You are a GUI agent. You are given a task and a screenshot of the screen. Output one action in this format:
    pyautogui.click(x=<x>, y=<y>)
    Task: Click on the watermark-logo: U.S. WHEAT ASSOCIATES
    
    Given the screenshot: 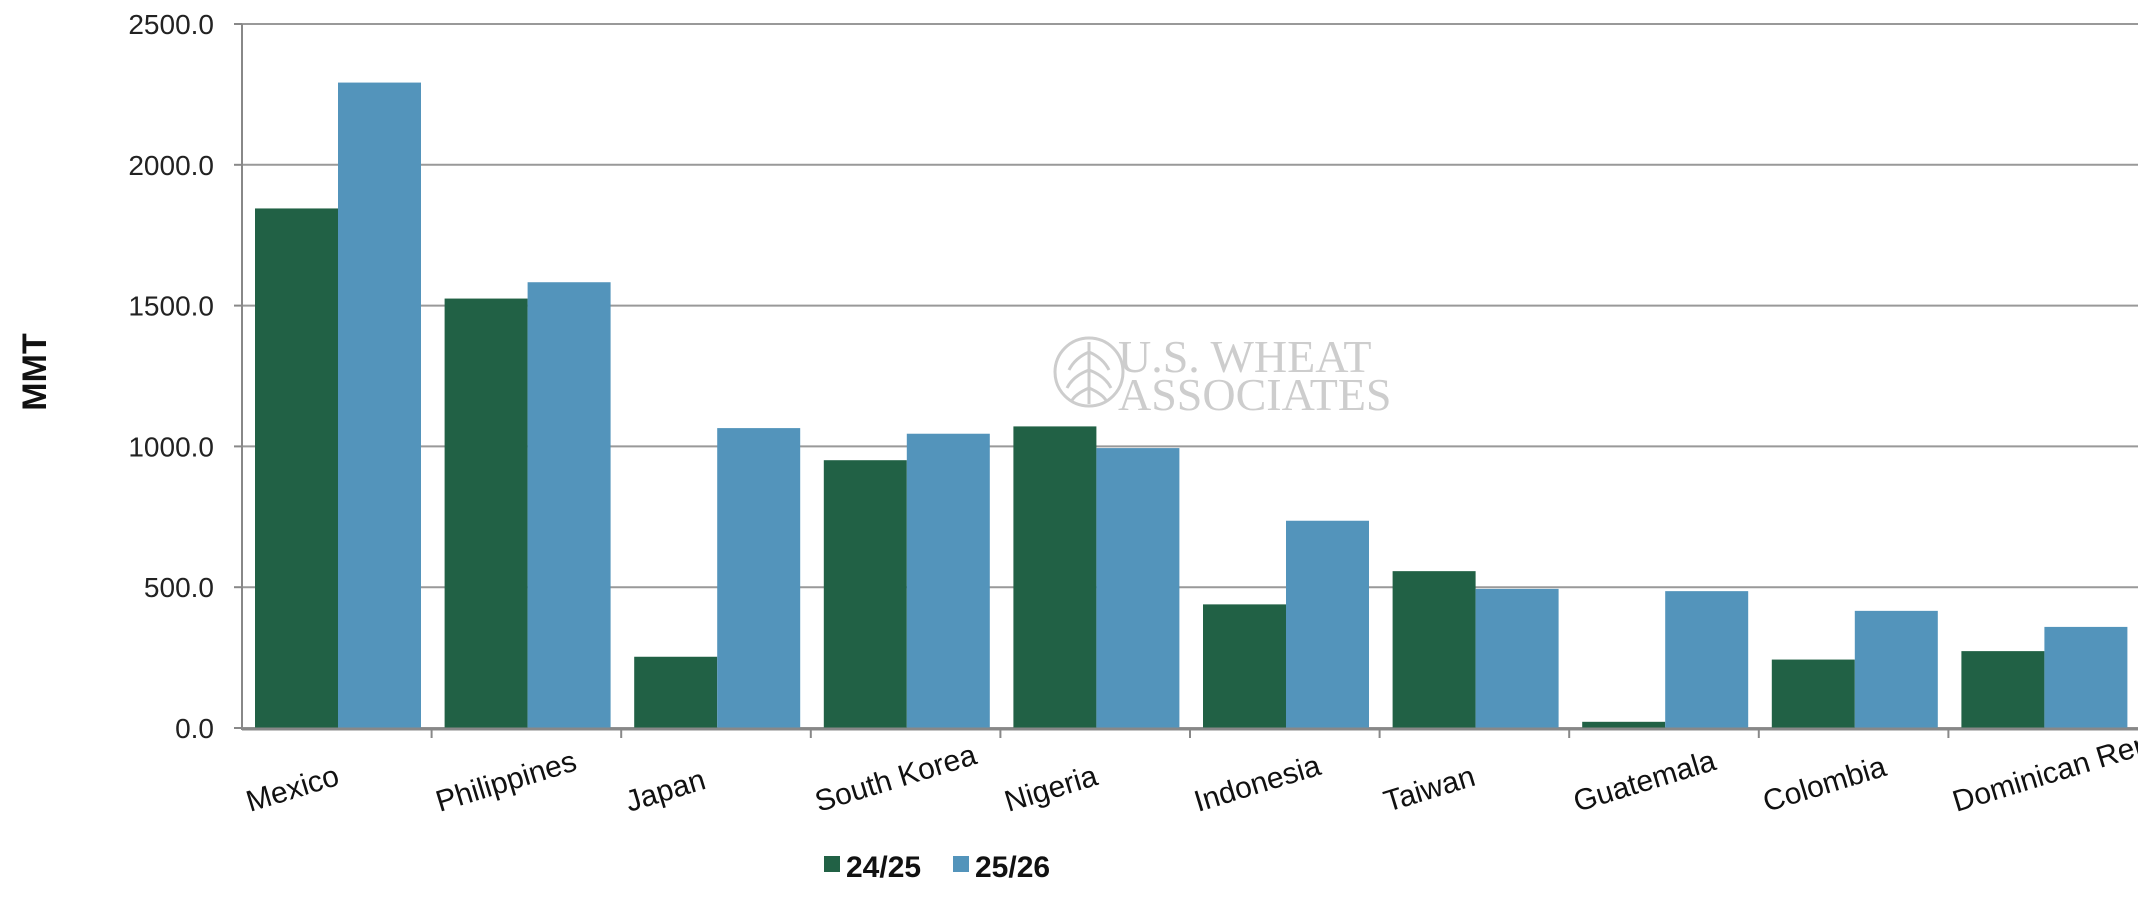 What is the action you would take?
    pyautogui.click(x=1222, y=375)
    